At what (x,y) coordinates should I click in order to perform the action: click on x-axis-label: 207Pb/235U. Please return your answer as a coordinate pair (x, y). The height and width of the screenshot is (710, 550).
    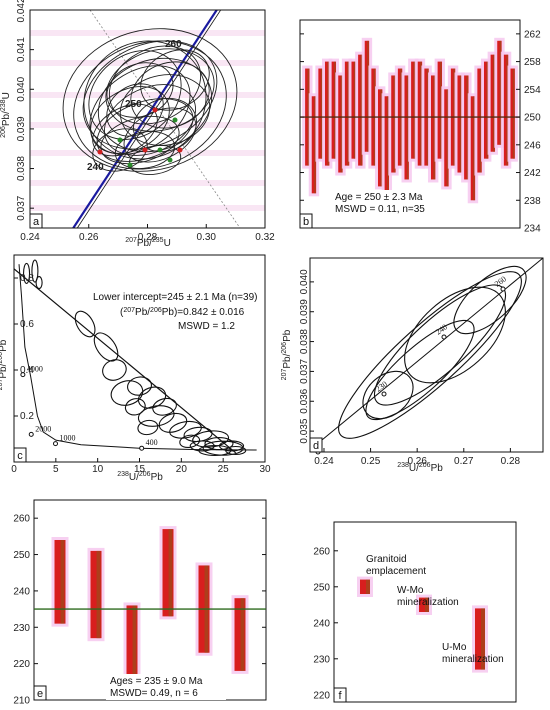
    Looking at the image, I should click on (148, 243).